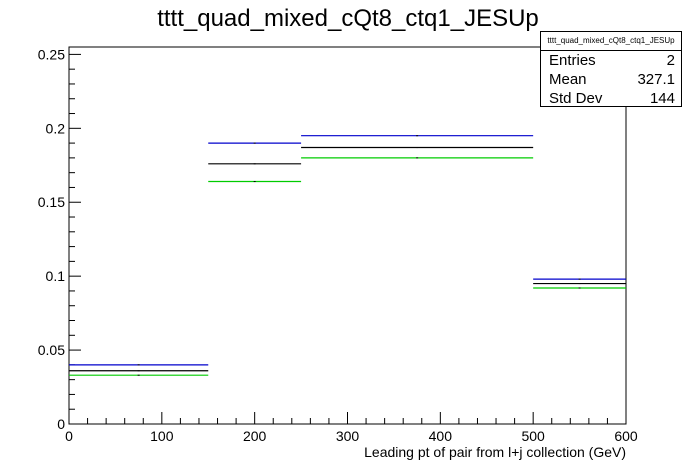  I want to click on x-tick-label: 100, so click(162, 436).